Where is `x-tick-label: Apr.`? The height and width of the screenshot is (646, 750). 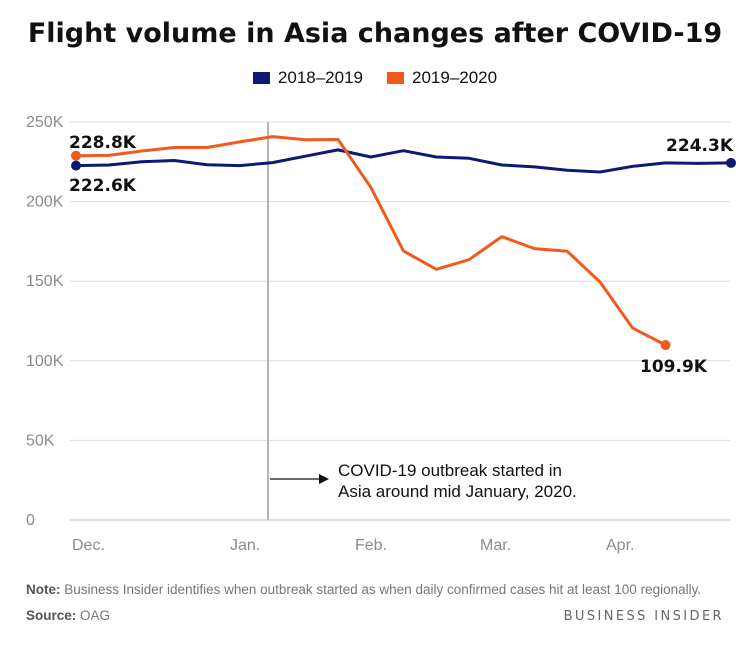
x-tick-label: Apr. is located at coordinates (620, 545).